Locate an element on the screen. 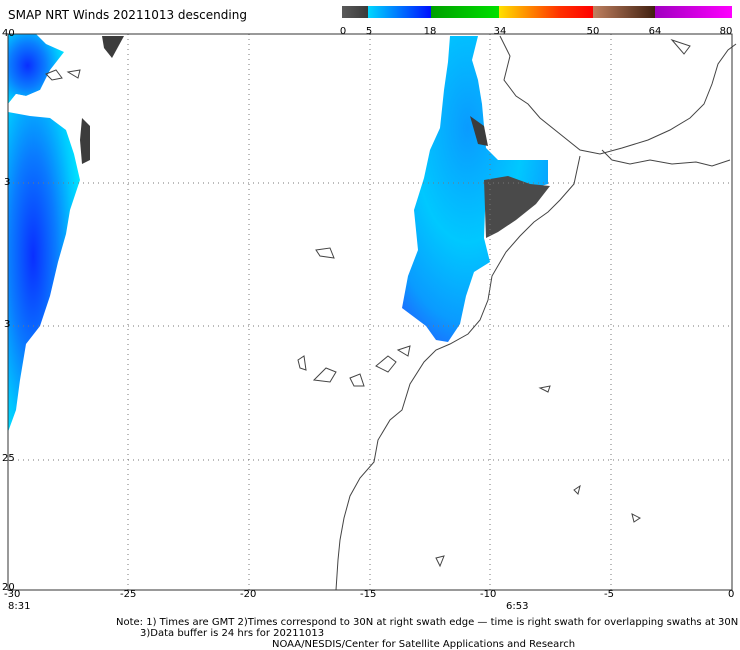  lat-label-20: 20 is located at coordinates (8, 587).